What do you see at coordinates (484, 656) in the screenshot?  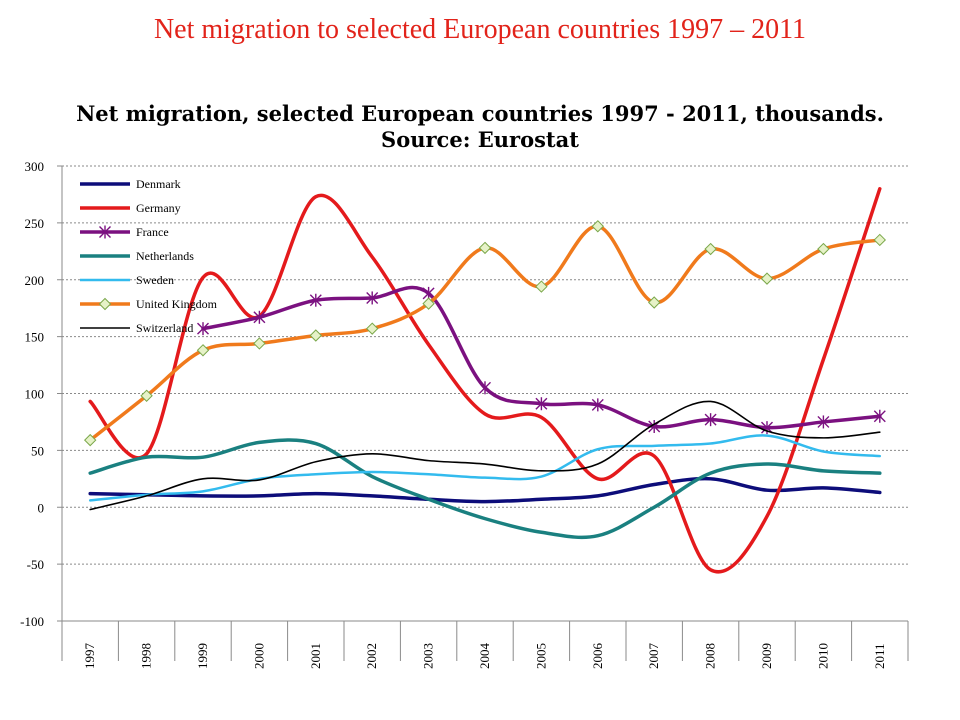 I see `x-tick-label: 2004` at bounding box center [484, 656].